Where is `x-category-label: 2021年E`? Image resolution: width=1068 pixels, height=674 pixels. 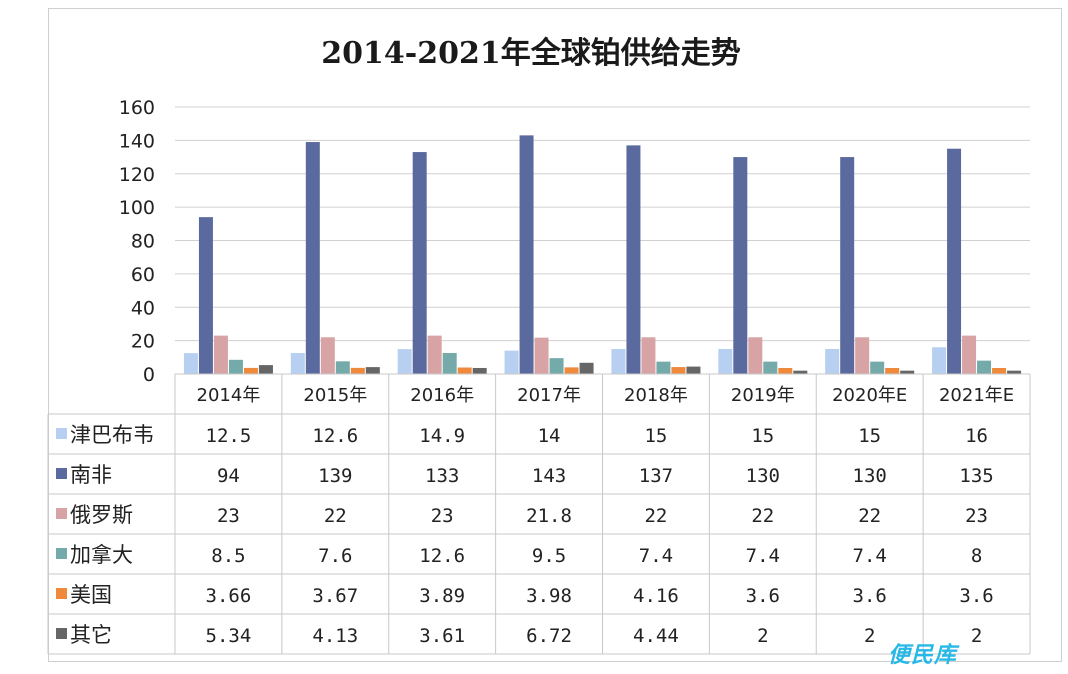 x-category-label: 2021年E is located at coordinates (976, 395).